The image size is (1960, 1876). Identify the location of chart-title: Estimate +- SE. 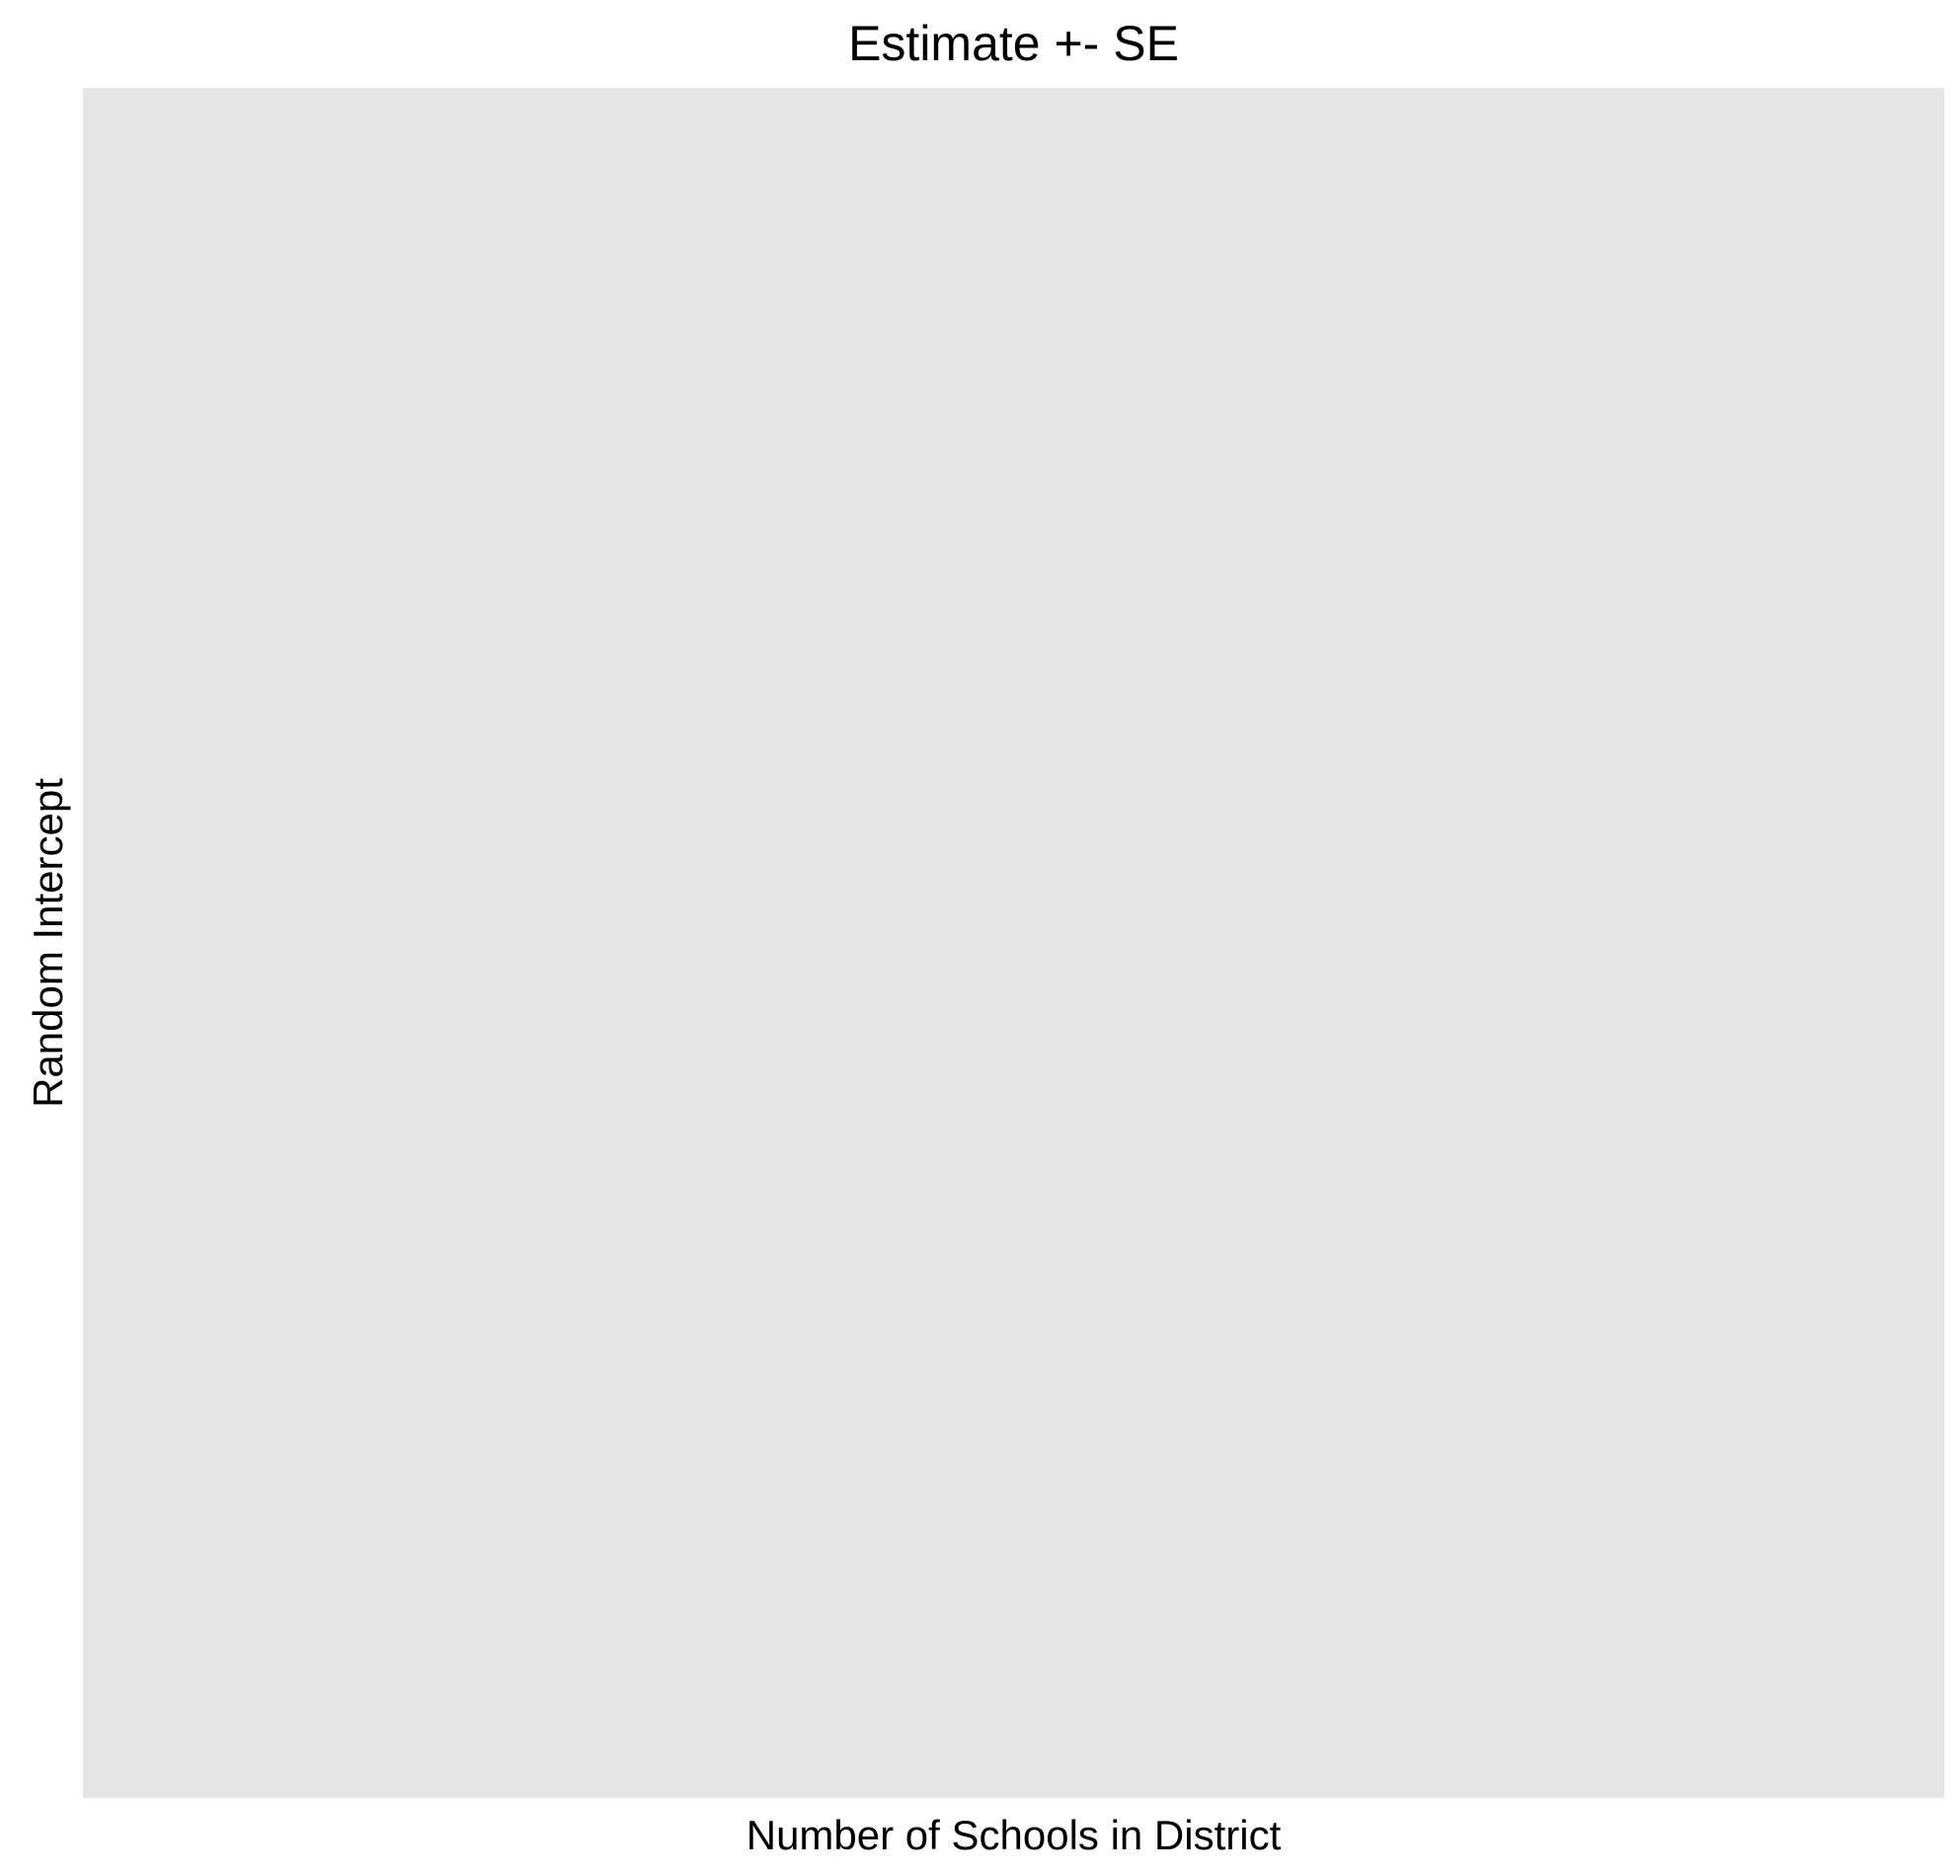
(1013, 43).